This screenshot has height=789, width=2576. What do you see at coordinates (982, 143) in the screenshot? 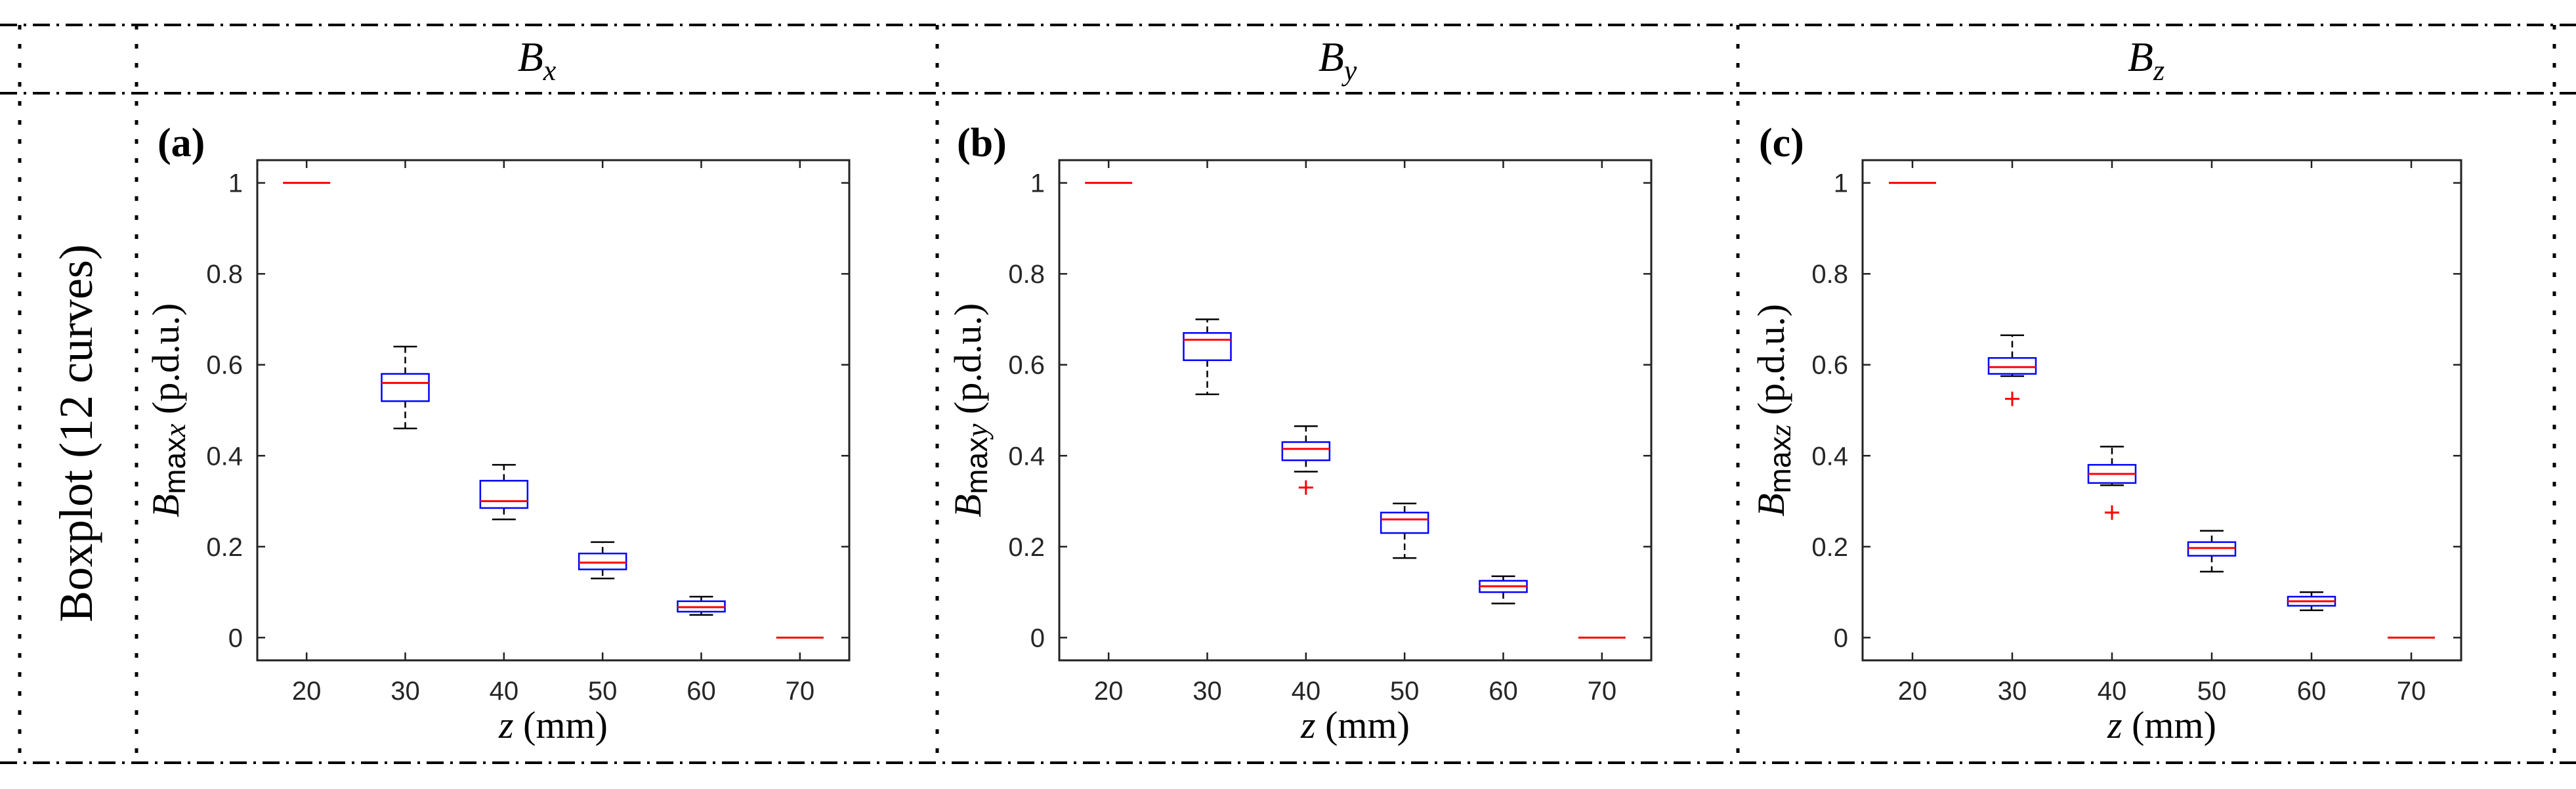
I see `panel-label: (b)` at bounding box center [982, 143].